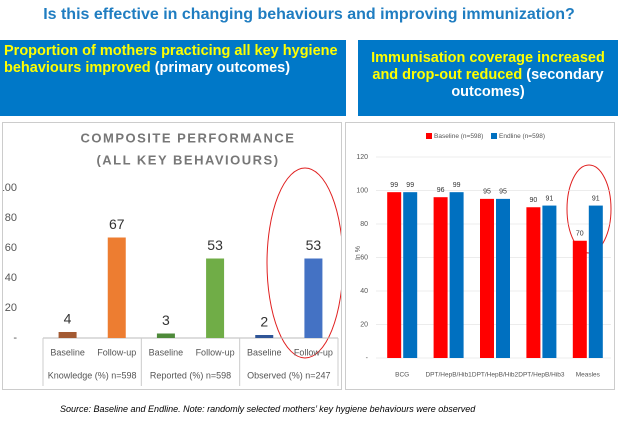 The height and width of the screenshot is (427, 618). What do you see at coordinates (495, 375) in the screenshot?
I see `x-tick-label: DPT/HepB/Hib2` at bounding box center [495, 375].